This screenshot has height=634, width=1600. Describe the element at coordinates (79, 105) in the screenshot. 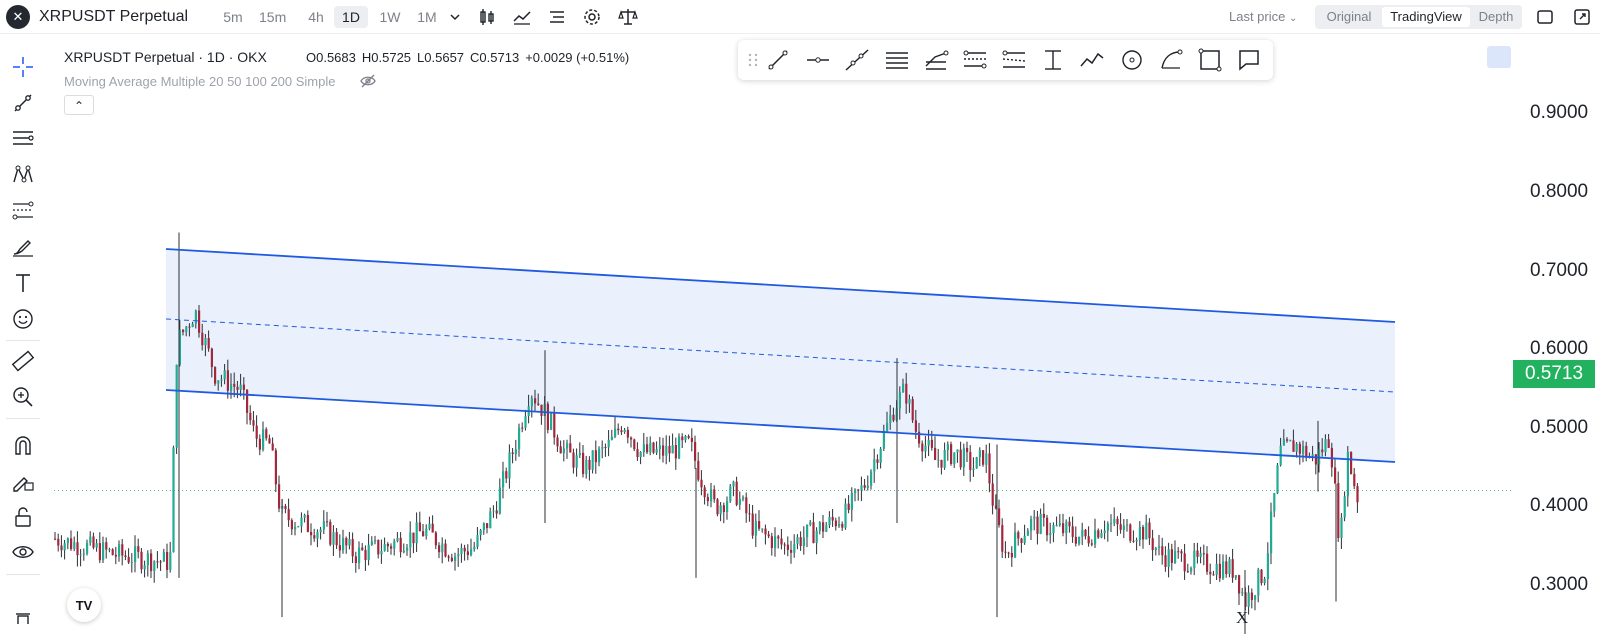

I see `collapse-legend-button: ⌃` at that location.